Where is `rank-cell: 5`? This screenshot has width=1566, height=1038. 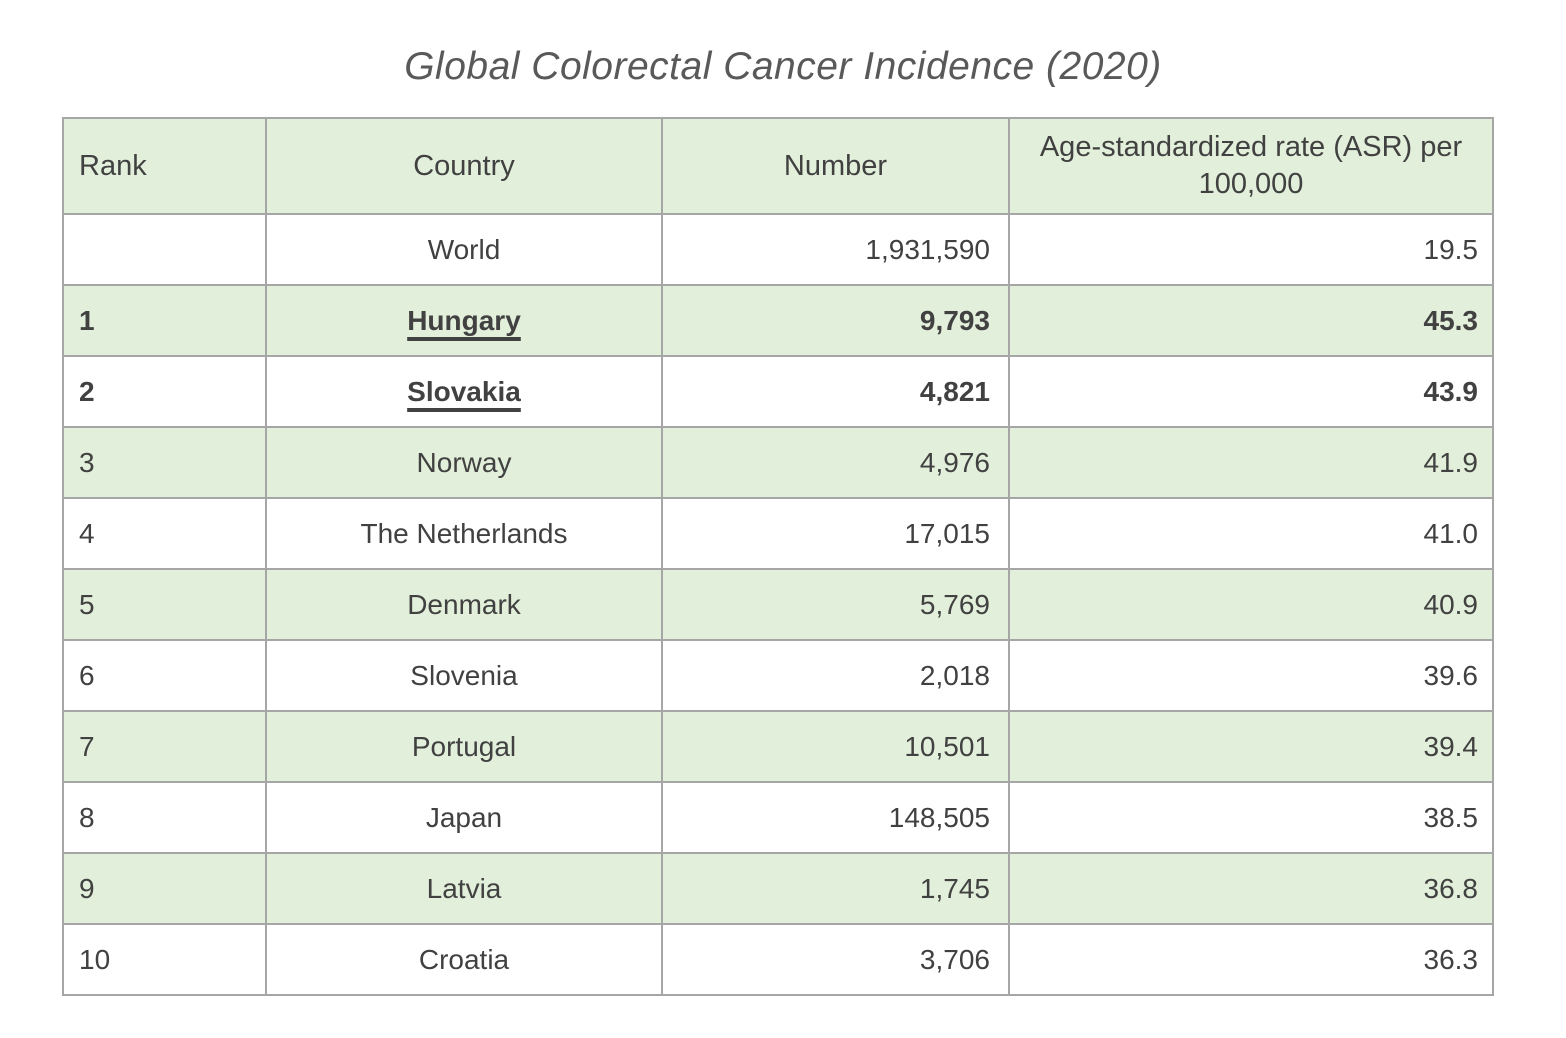 rank-cell: 5 is located at coordinates (164, 604).